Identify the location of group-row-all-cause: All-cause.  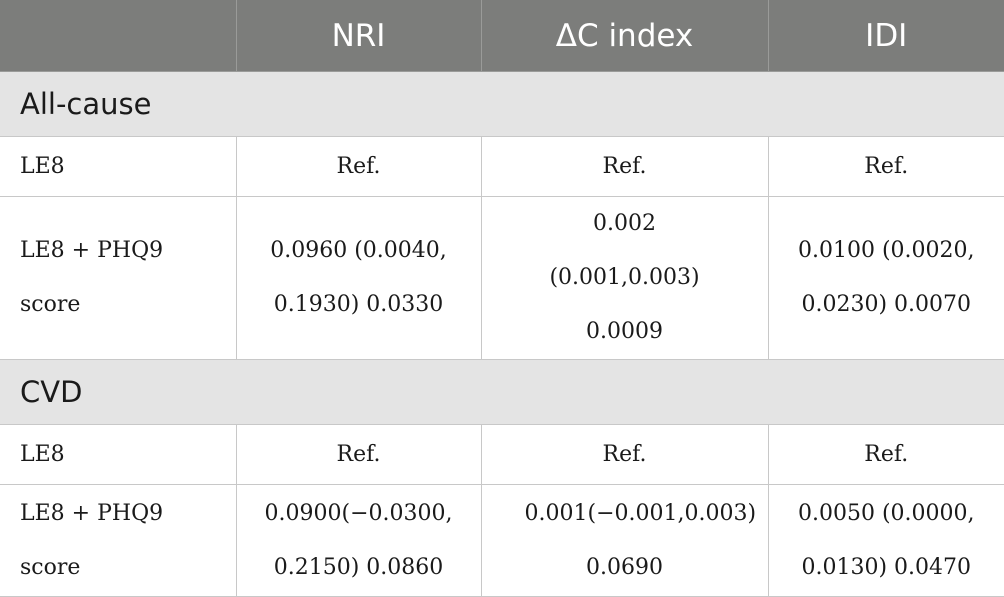
(502, 104).